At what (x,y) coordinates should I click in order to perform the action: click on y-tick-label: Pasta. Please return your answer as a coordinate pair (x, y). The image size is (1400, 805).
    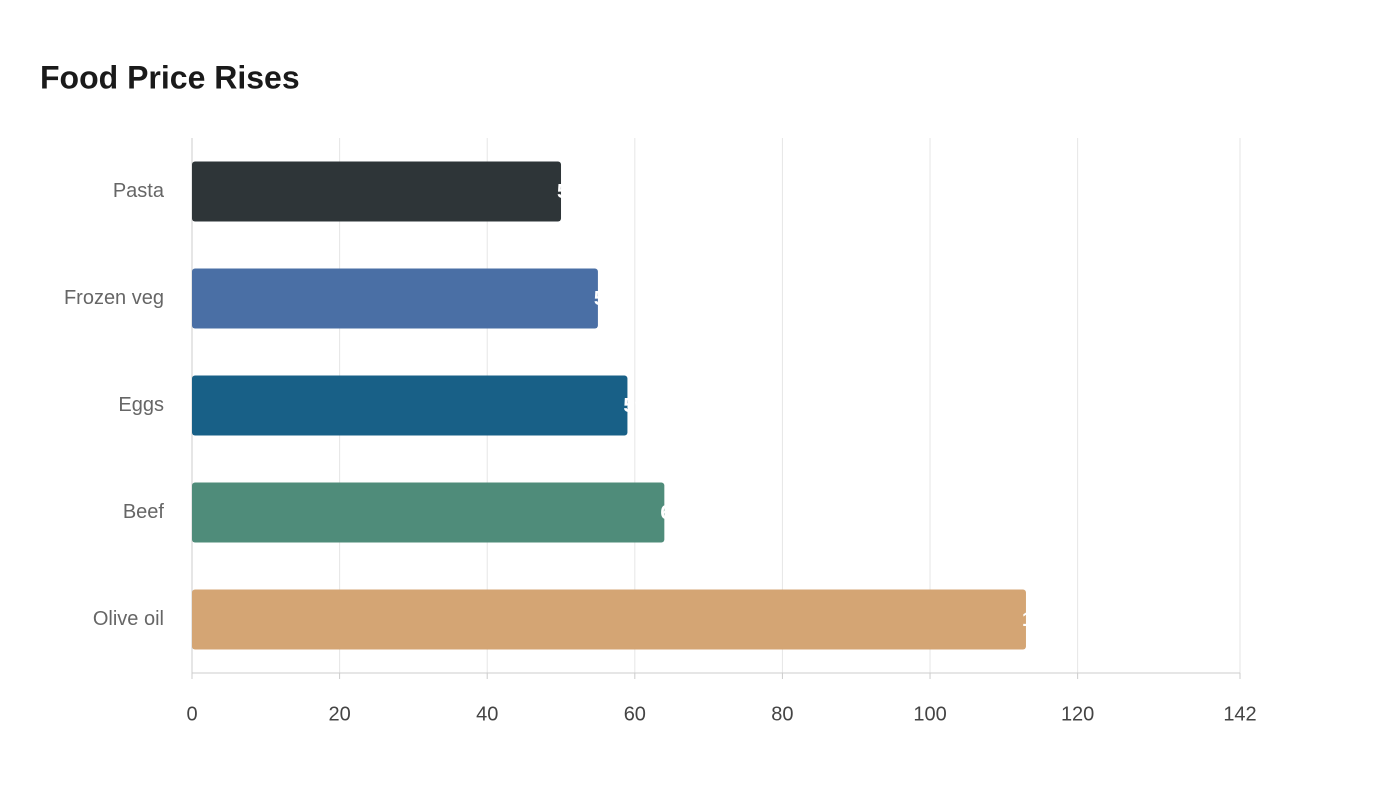
    Looking at the image, I should click on (139, 191).